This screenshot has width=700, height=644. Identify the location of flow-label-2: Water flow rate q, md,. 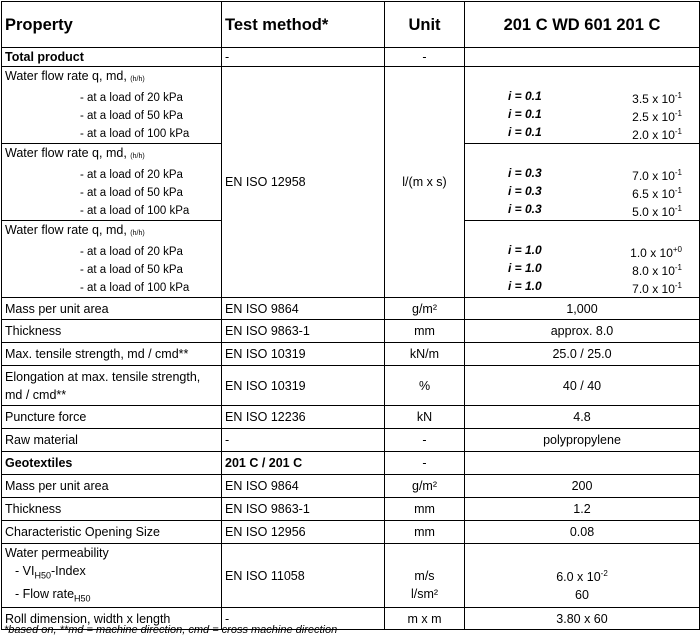
(66, 153).